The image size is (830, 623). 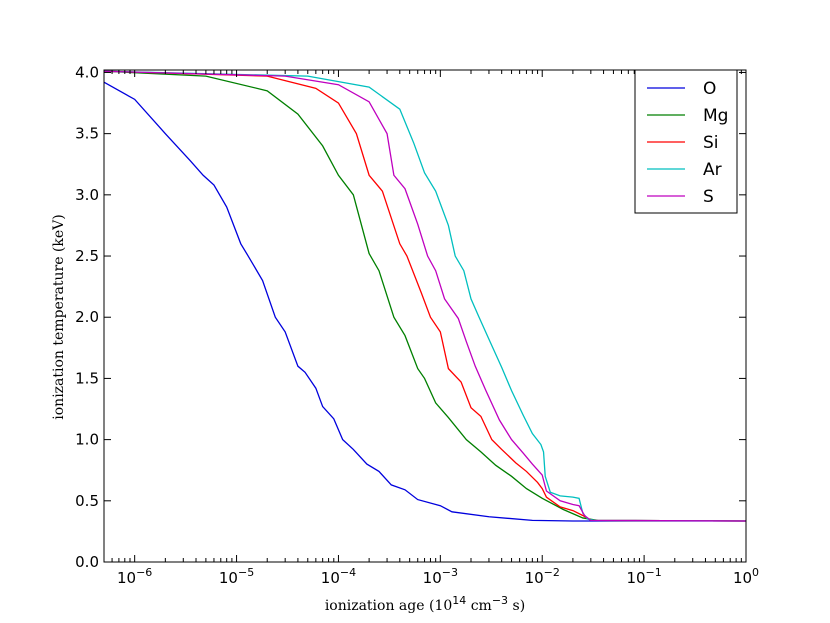 What do you see at coordinates (715, 116) in the screenshot?
I see `legend-label-mg: Mg` at bounding box center [715, 116].